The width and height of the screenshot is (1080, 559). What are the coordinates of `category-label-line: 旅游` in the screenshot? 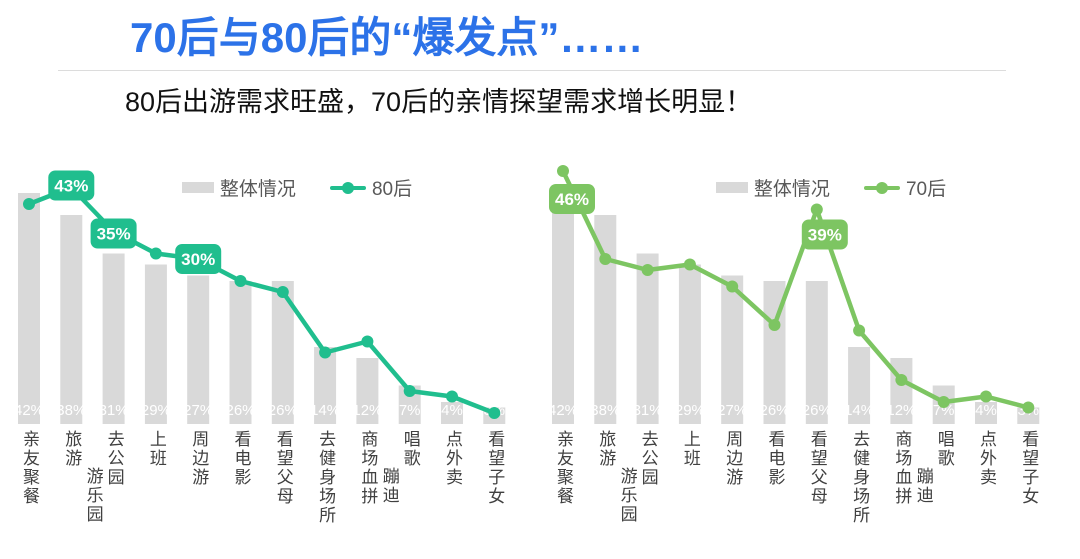 It's located at (606, 449).